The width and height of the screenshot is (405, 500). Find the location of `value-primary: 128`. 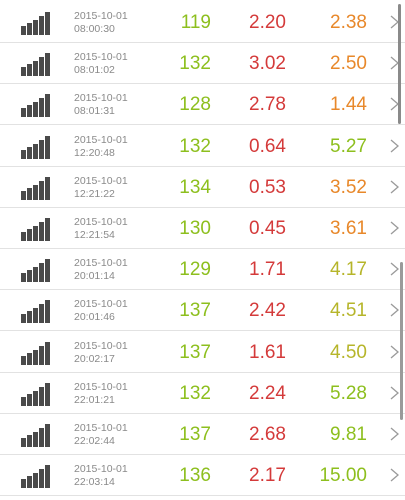

value-primary: 128 is located at coordinates (195, 104).